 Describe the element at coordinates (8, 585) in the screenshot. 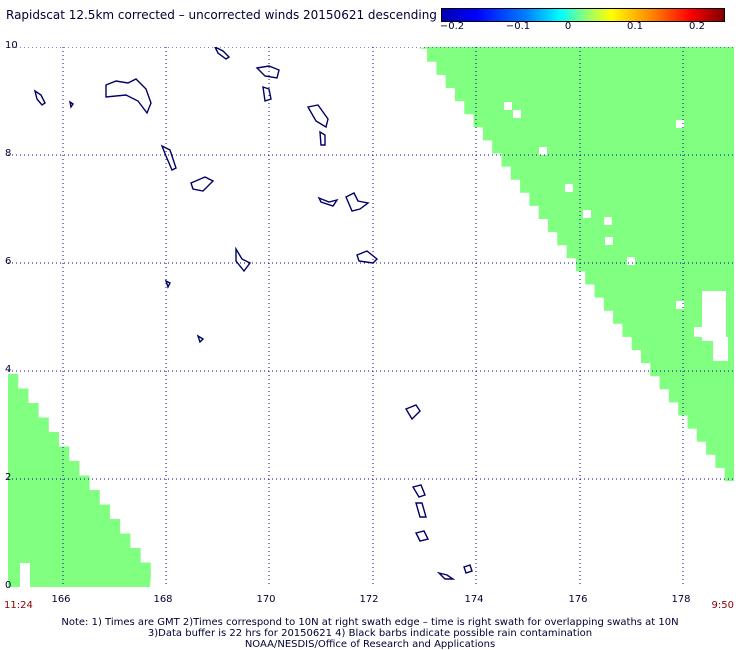

I see `lat-label-0: 0` at that location.